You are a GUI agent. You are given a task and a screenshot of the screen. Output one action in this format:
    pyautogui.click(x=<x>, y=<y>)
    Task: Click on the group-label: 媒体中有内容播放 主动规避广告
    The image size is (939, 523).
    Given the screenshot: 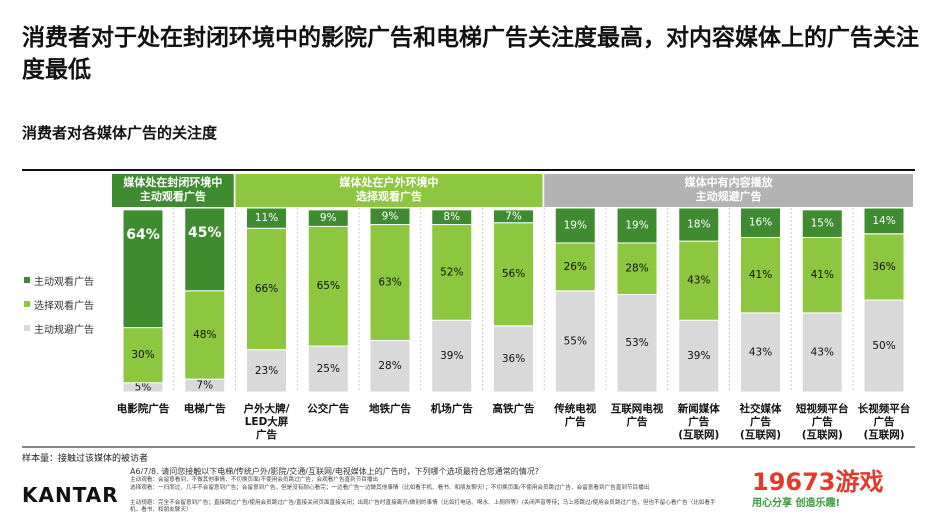 What is the action you would take?
    pyautogui.click(x=728, y=189)
    